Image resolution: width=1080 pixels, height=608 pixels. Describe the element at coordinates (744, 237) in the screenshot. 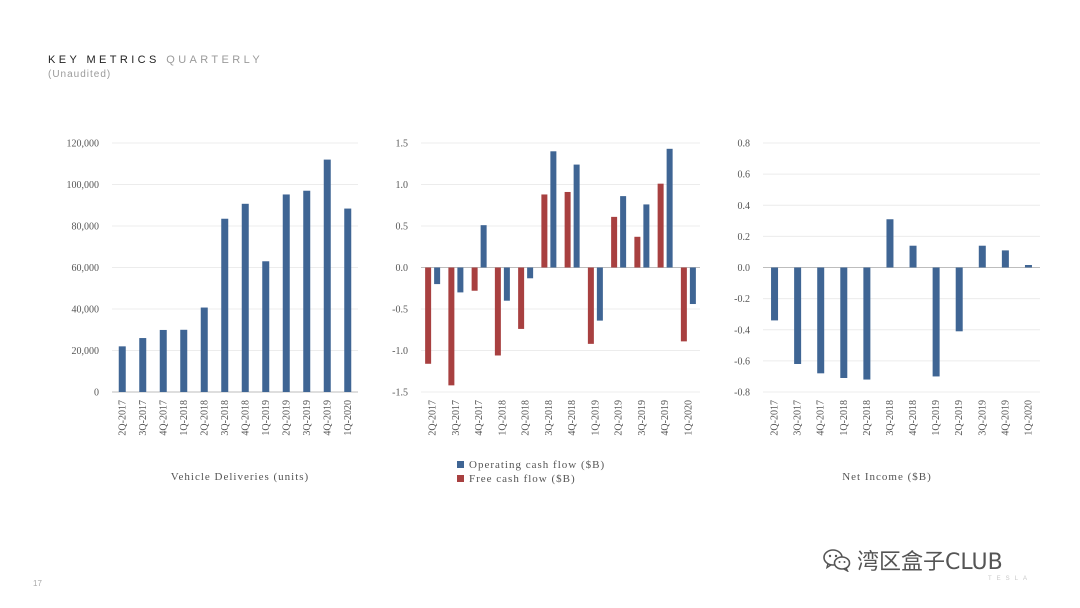

I see `y-tick-label: 0.2` at that location.